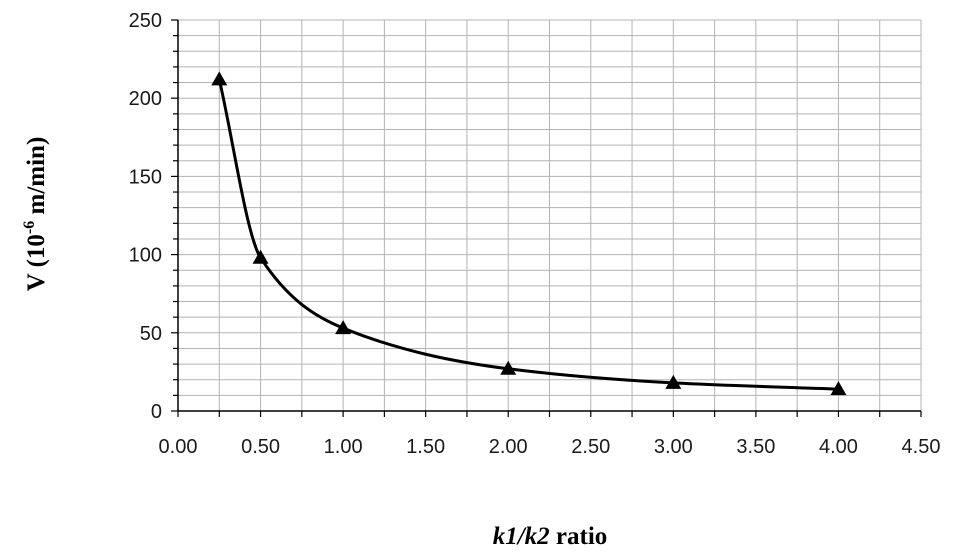  I want to click on x-tick-label: 1.50, so click(425, 447).